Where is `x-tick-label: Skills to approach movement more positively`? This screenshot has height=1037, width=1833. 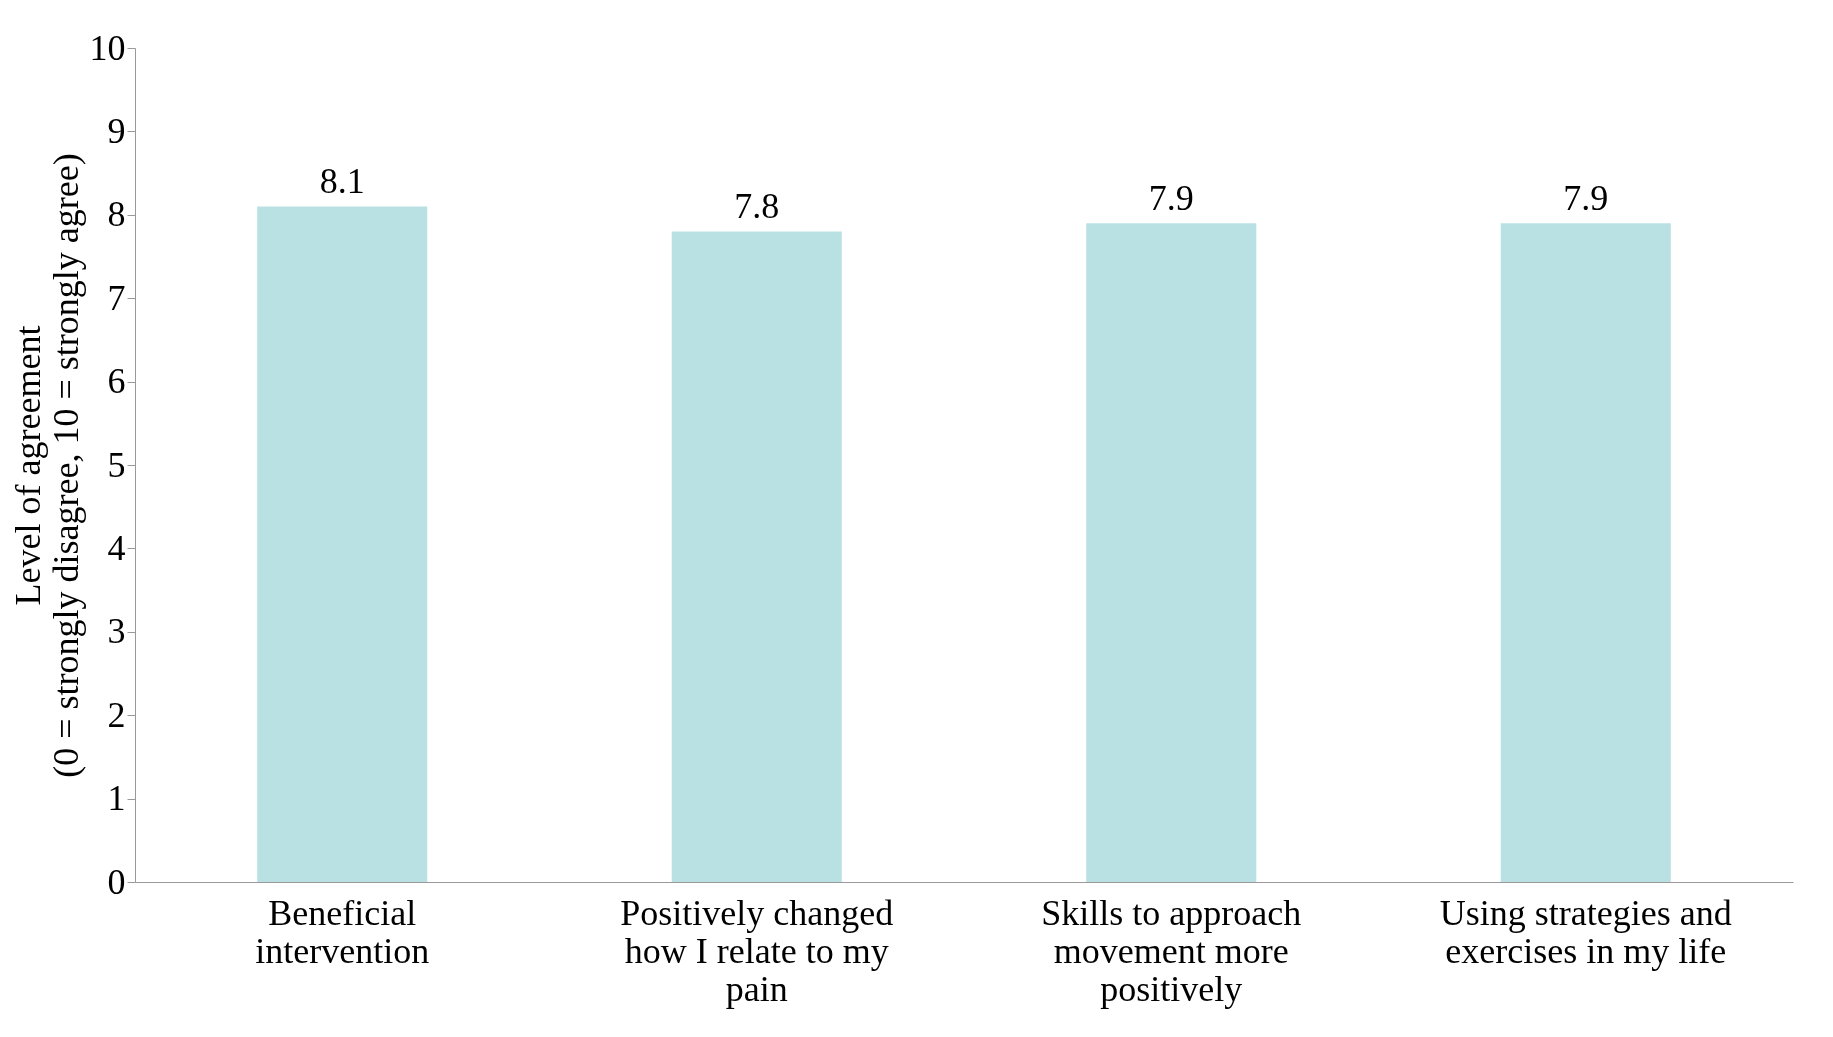 x-tick-label: Skills to approach movement more positively is located at coordinates (1171, 950).